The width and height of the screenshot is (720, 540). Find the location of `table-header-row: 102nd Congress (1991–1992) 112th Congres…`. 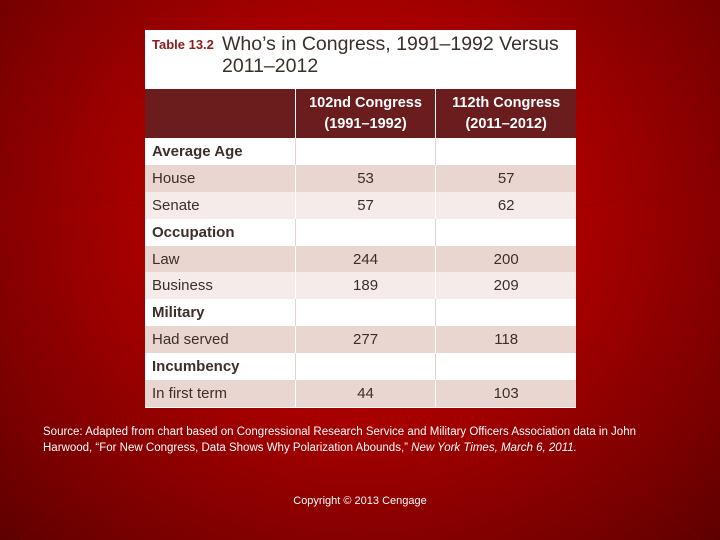

table-header-row: 102nd Congress (1991–1992) 112th Congres… is located at coordinates (360, 113).